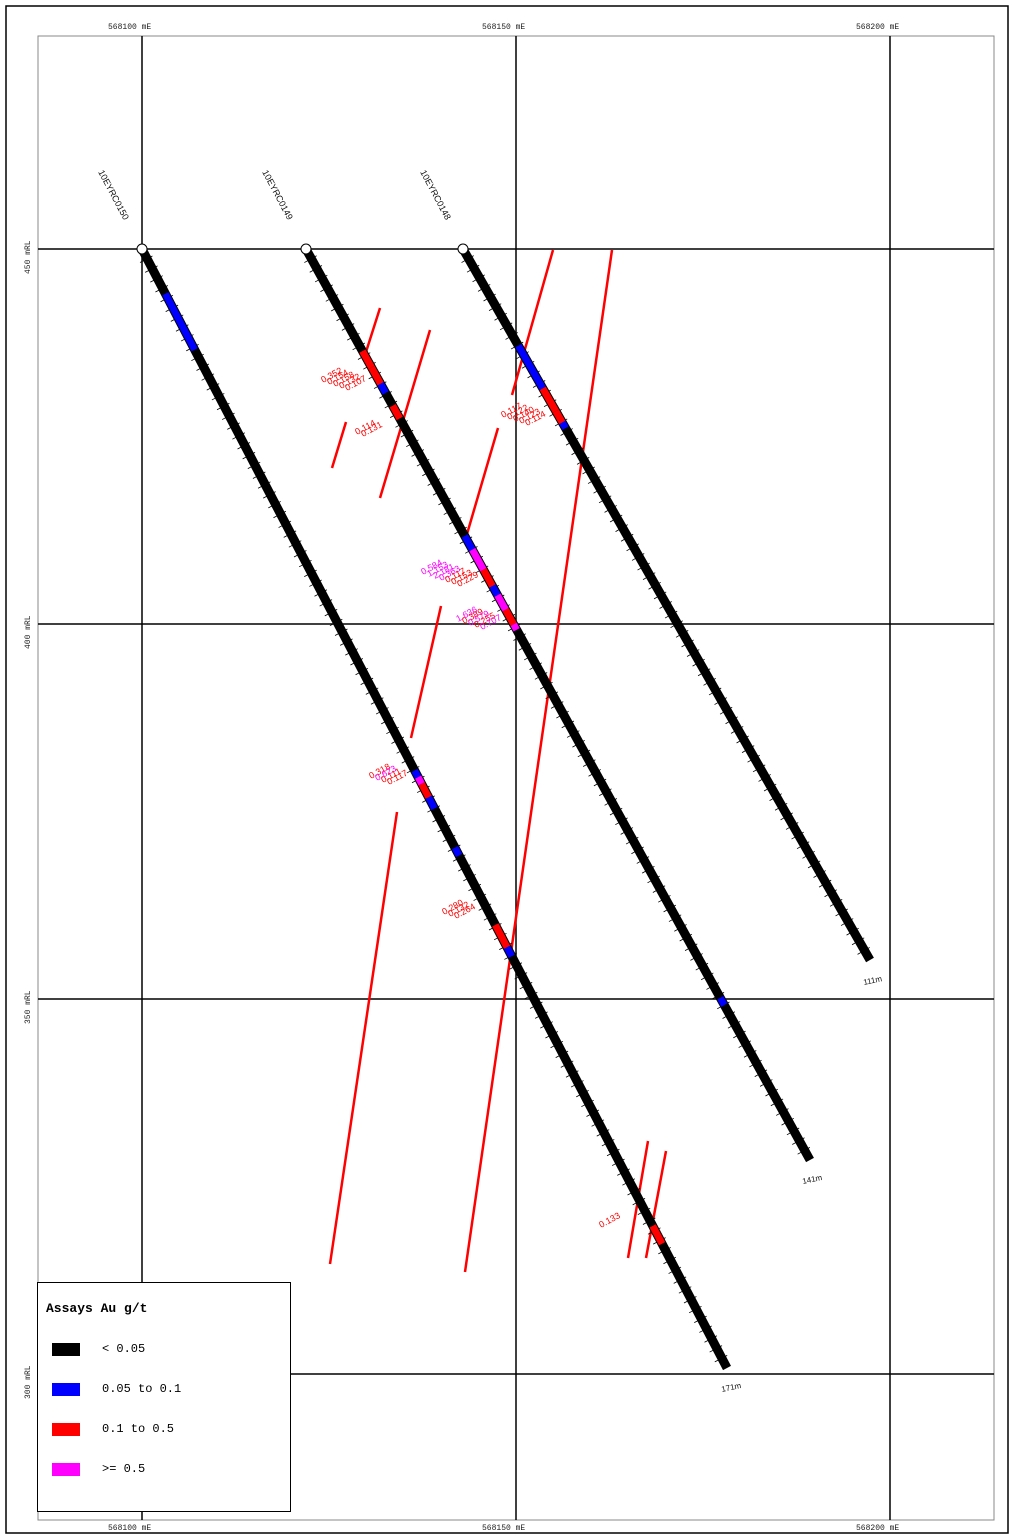  What do you see at coordinates (138, 1429) in the screenshot?
I see `legend-label: 0.1 to 0.5` at bounding box center [138, 1429].